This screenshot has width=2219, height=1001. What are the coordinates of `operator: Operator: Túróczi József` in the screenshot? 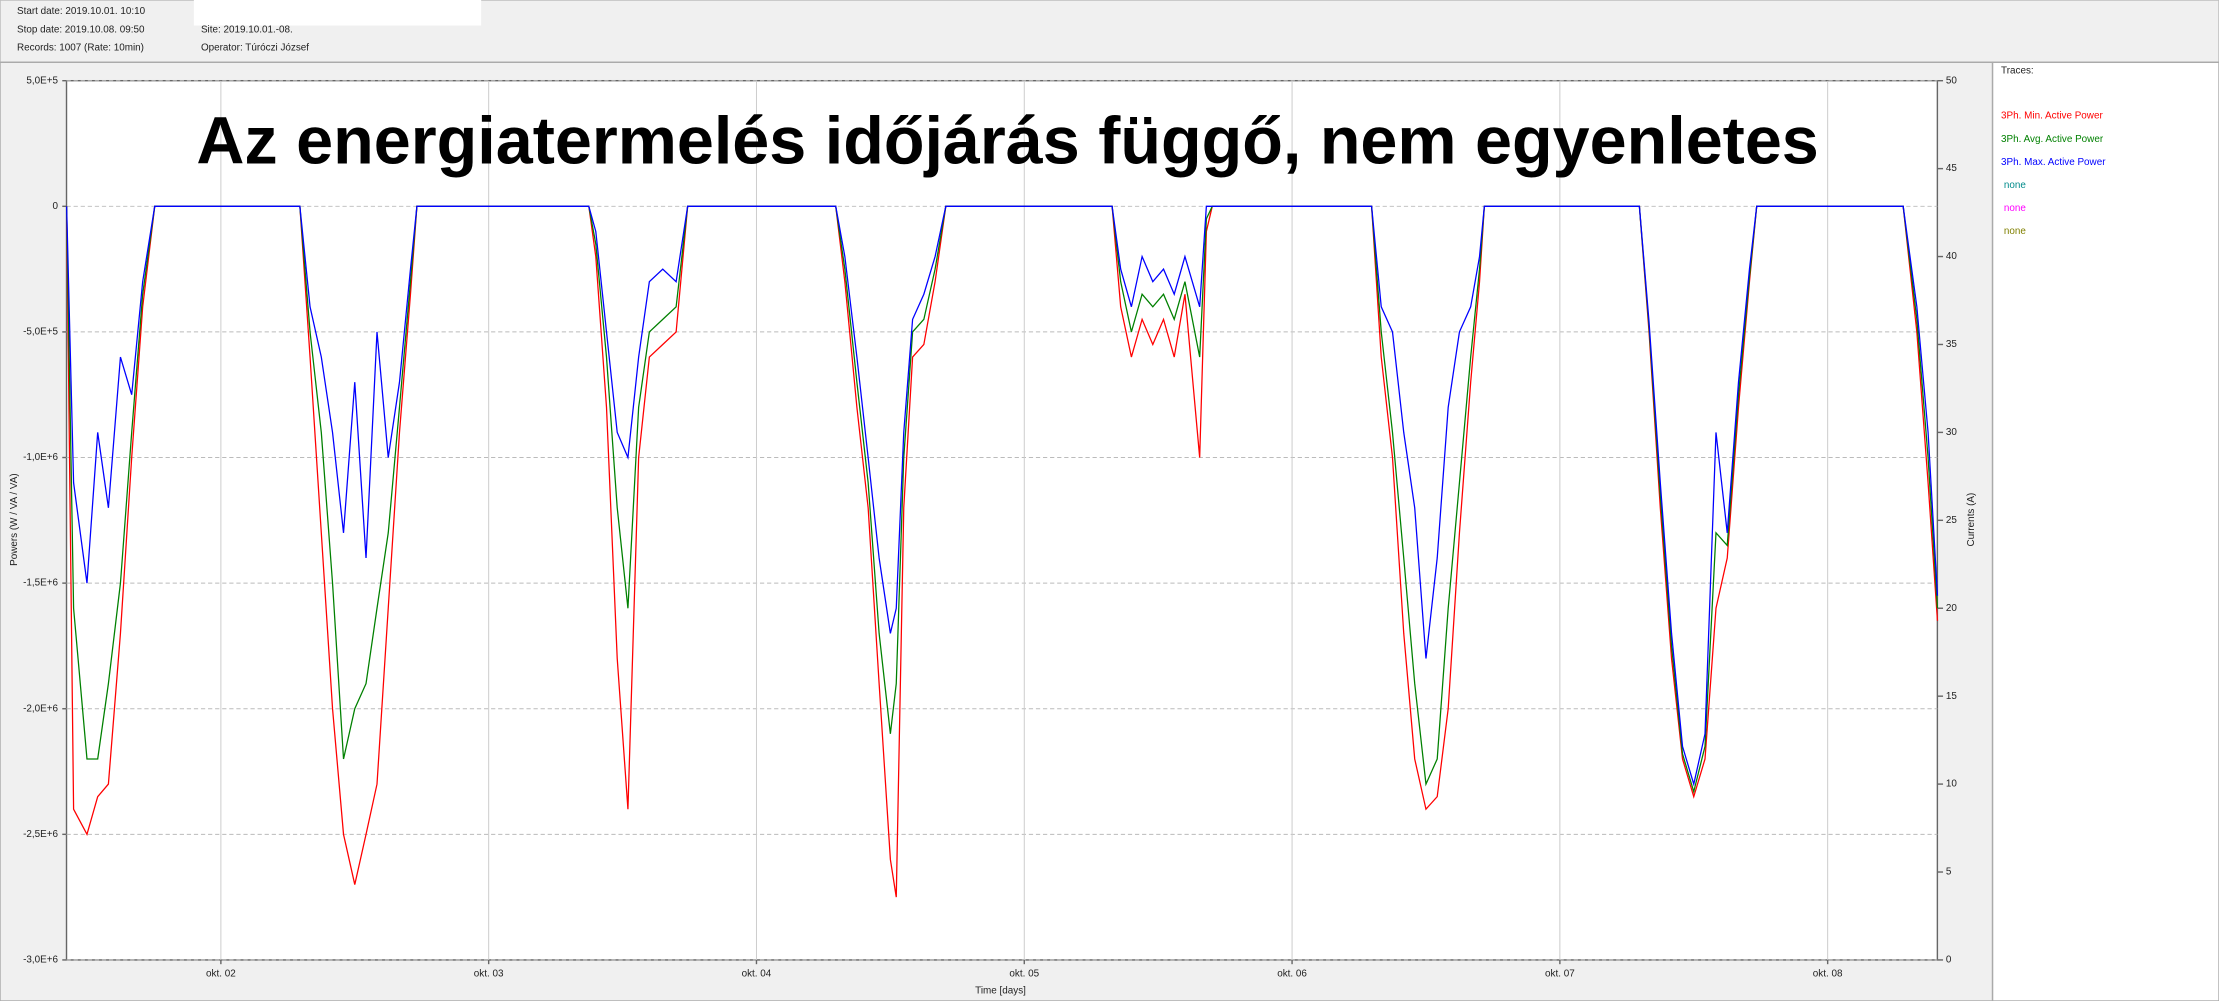 It's located at (255, 48).